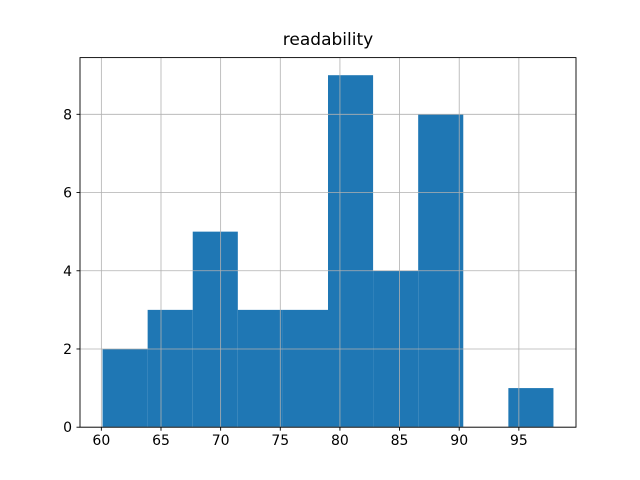 The width and height of the screenshot is (640, 480). Describe the element at coordinates (400, 441) in the screenshot. I see `x-tick-label: 85` at that location.